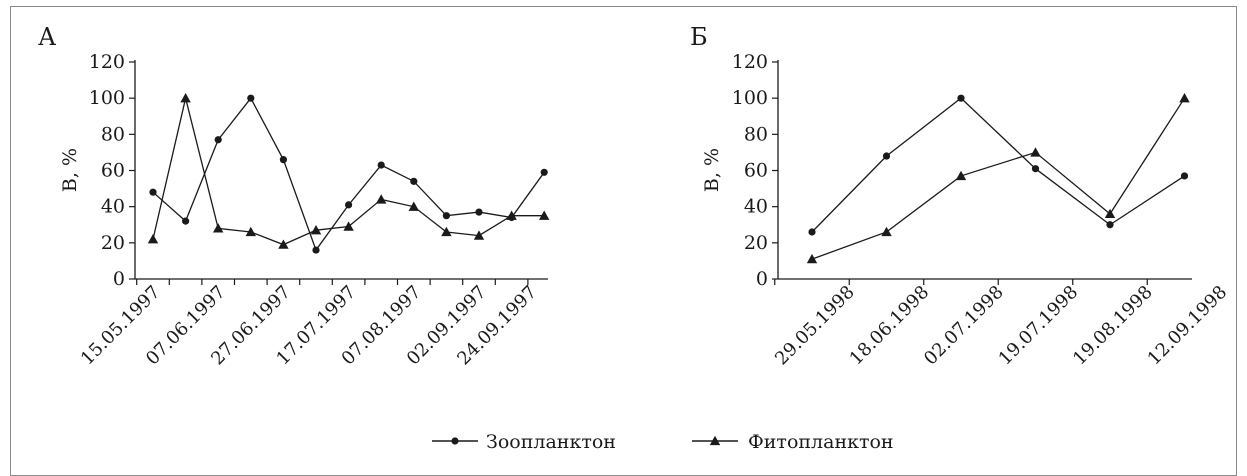 The image size is (1247, 476). Describe the element at coordinates (715, 440) in the screenshot. I see `triangle-marker-icon` at that location.